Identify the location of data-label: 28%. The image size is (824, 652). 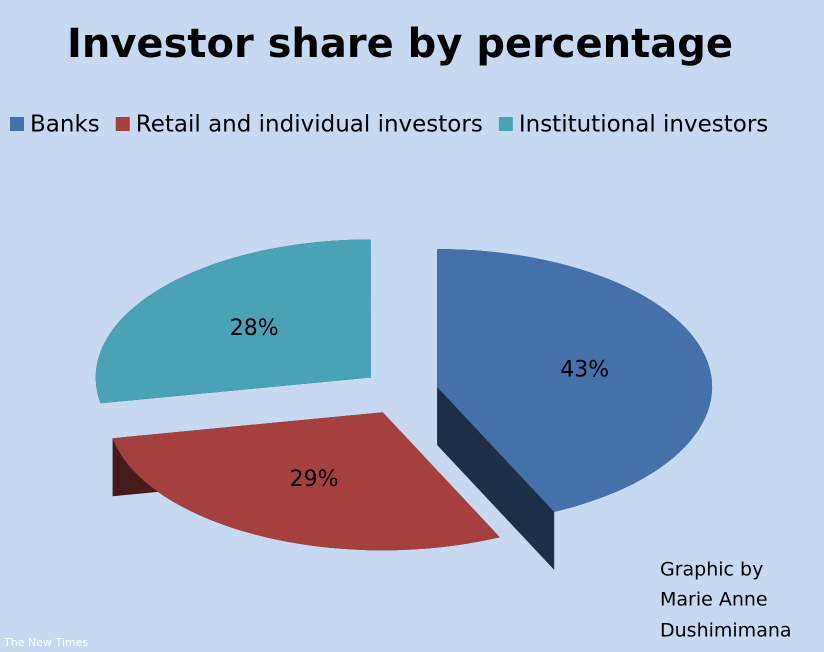
(254, 328).